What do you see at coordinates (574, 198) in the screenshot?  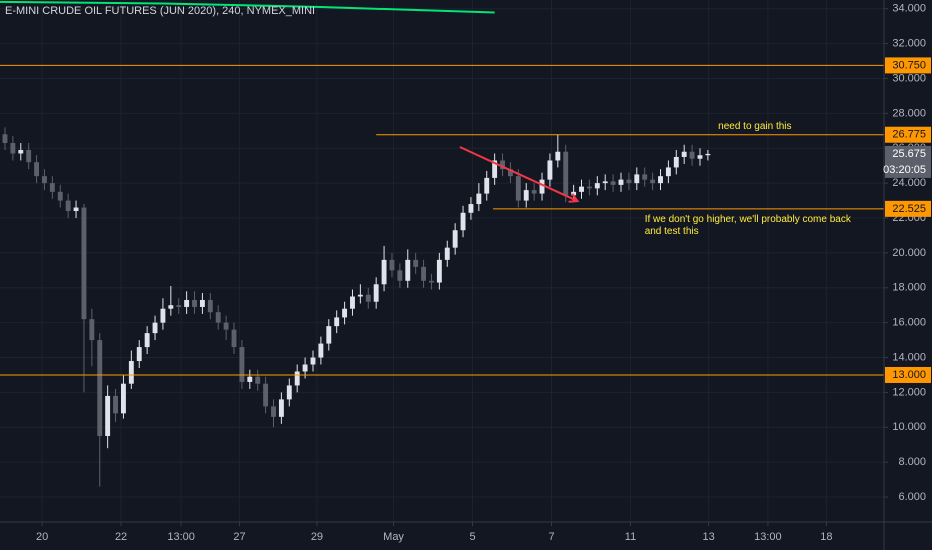 I see `arrow-head` at bounding box center [574, 198].